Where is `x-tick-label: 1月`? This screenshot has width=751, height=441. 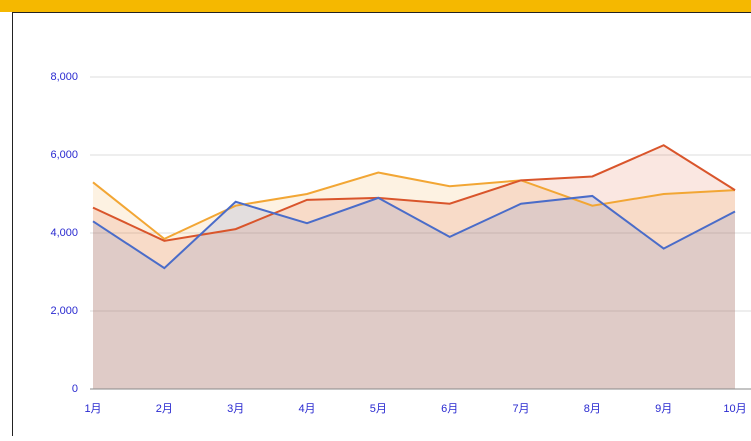 x-tick-label: 1月 is located at coordinates (92, 409).